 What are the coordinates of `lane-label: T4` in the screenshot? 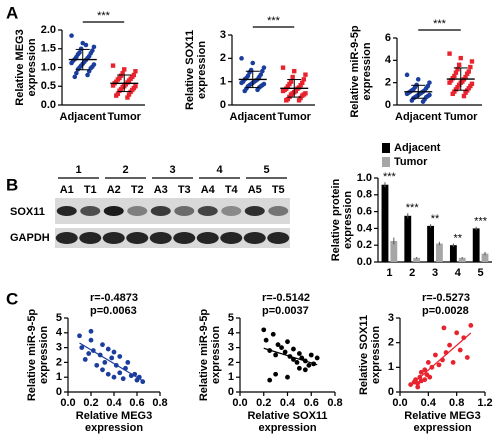 It's located at (232, 190).